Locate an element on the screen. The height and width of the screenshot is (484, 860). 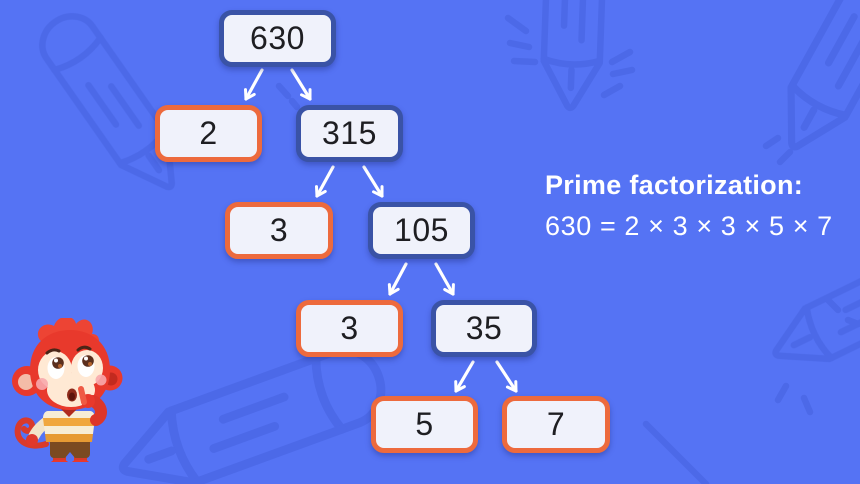
monkey-shirt is located at coordinates (69, 425).